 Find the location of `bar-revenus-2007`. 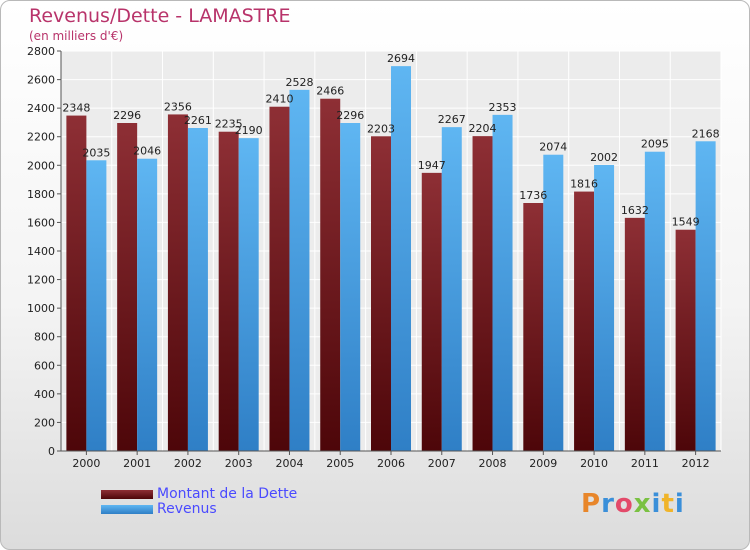

bar-revenus-2007 is located at coordinates (451, 289).